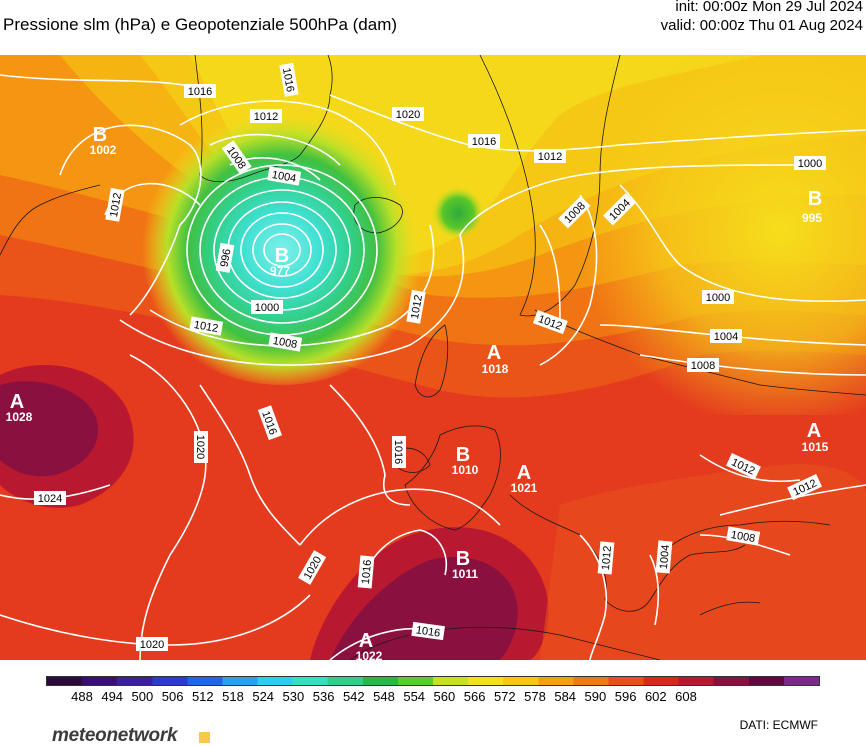 This screenshot has height=747, width=866. I want to click on isobar-label: 1024, so click(50, 499).